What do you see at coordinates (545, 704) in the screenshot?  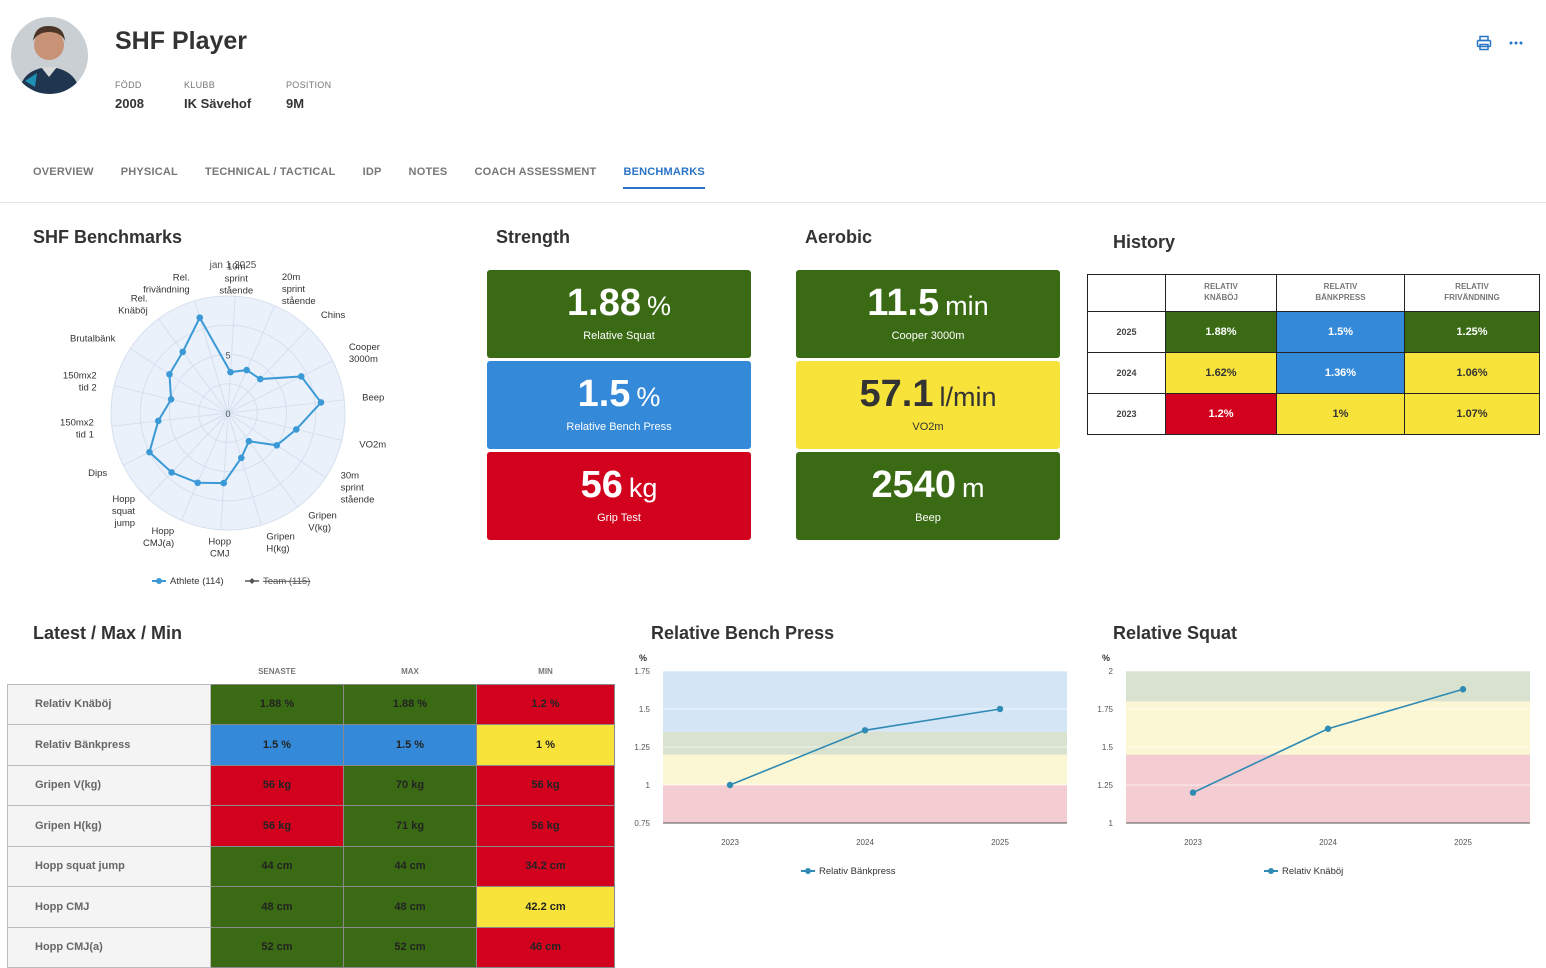 I see `lmm-cell: 1.2 %` at bounding box center [545, 704].